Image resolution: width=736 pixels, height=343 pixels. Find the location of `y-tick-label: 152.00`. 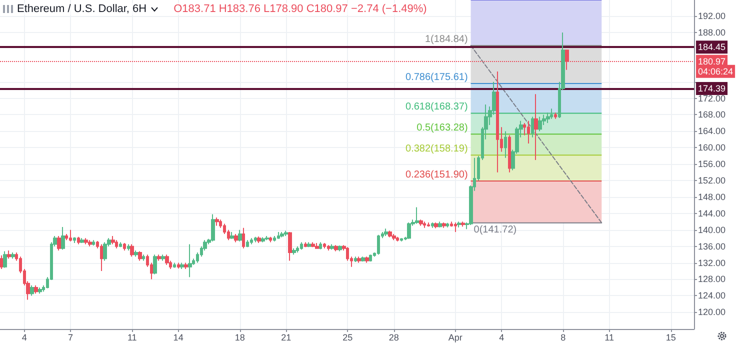

y-tick-label: 152.00 is located at coordinates (712, 181).